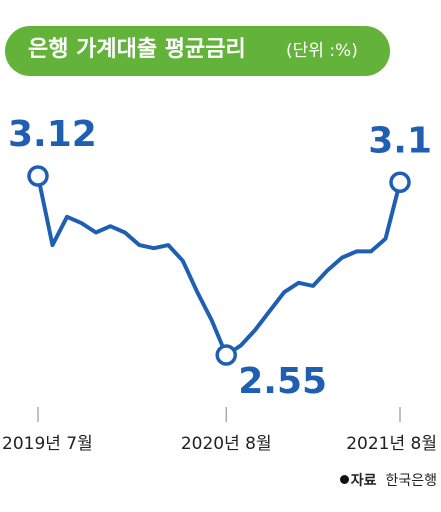  What do you see at coordinates (322, 51) in the screenshot?
I see `chart-unit: (단위 :%)` at bounding box center [322, 51].